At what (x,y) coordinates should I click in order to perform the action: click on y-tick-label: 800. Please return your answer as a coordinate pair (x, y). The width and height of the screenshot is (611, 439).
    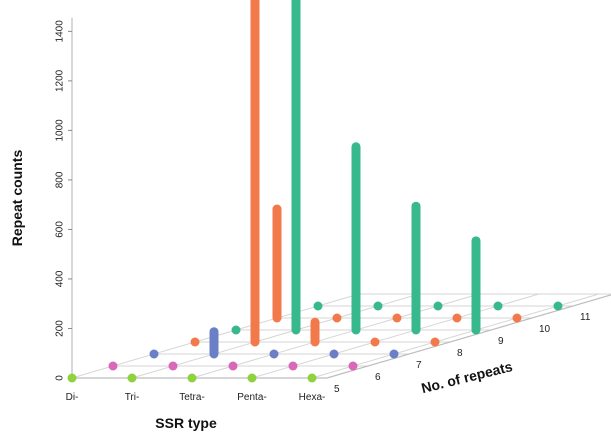
    Looking at the image, I should click on (60, 179).